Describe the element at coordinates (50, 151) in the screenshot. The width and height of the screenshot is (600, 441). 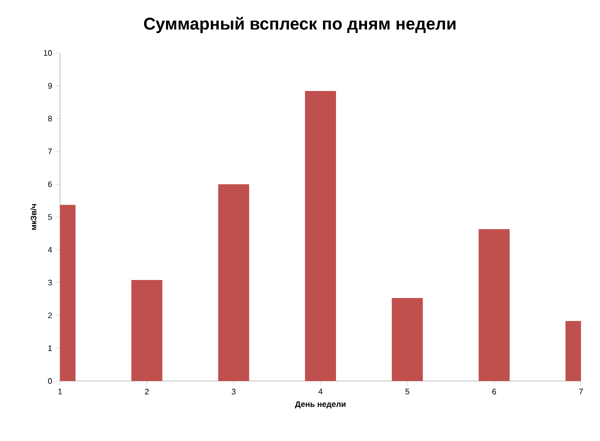
I see `y-tick-label: 7` at that location.